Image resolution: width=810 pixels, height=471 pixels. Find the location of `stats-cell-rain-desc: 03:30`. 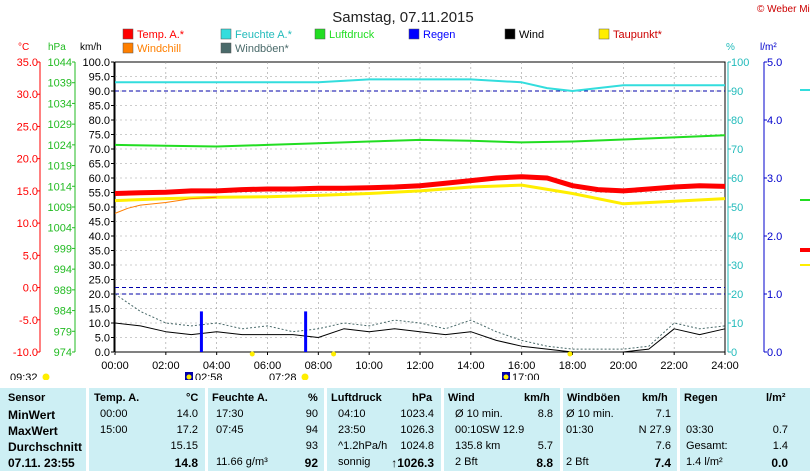

stats-cell-rain-desc: 03:30 is located at coordinates (700, 430).